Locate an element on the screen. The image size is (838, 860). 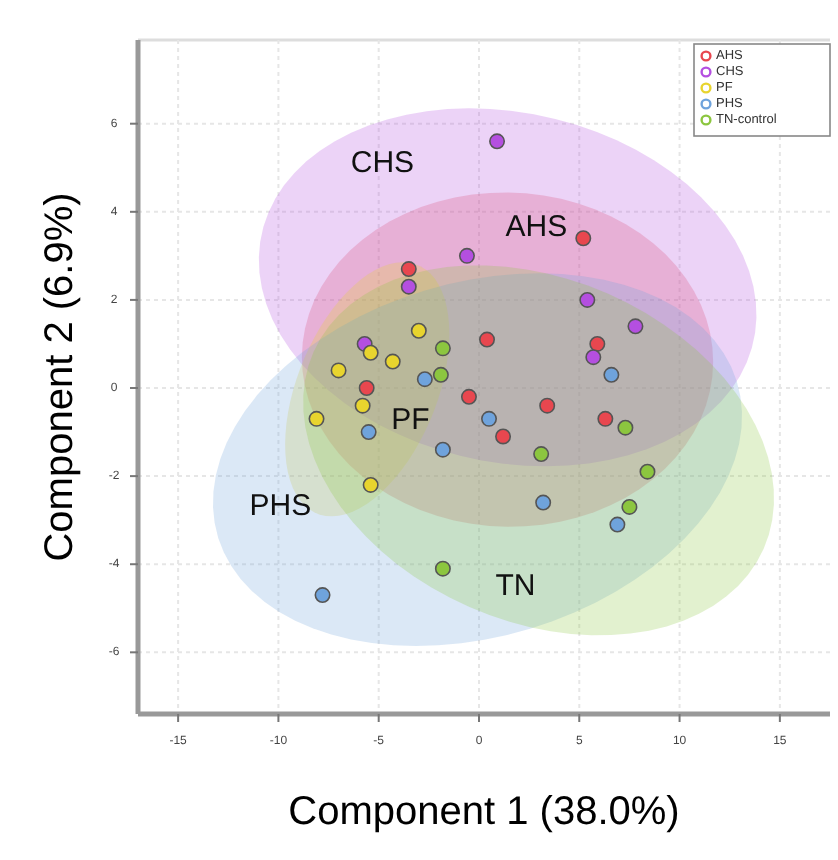
annotation: TN is located at coordinates (515, 586).